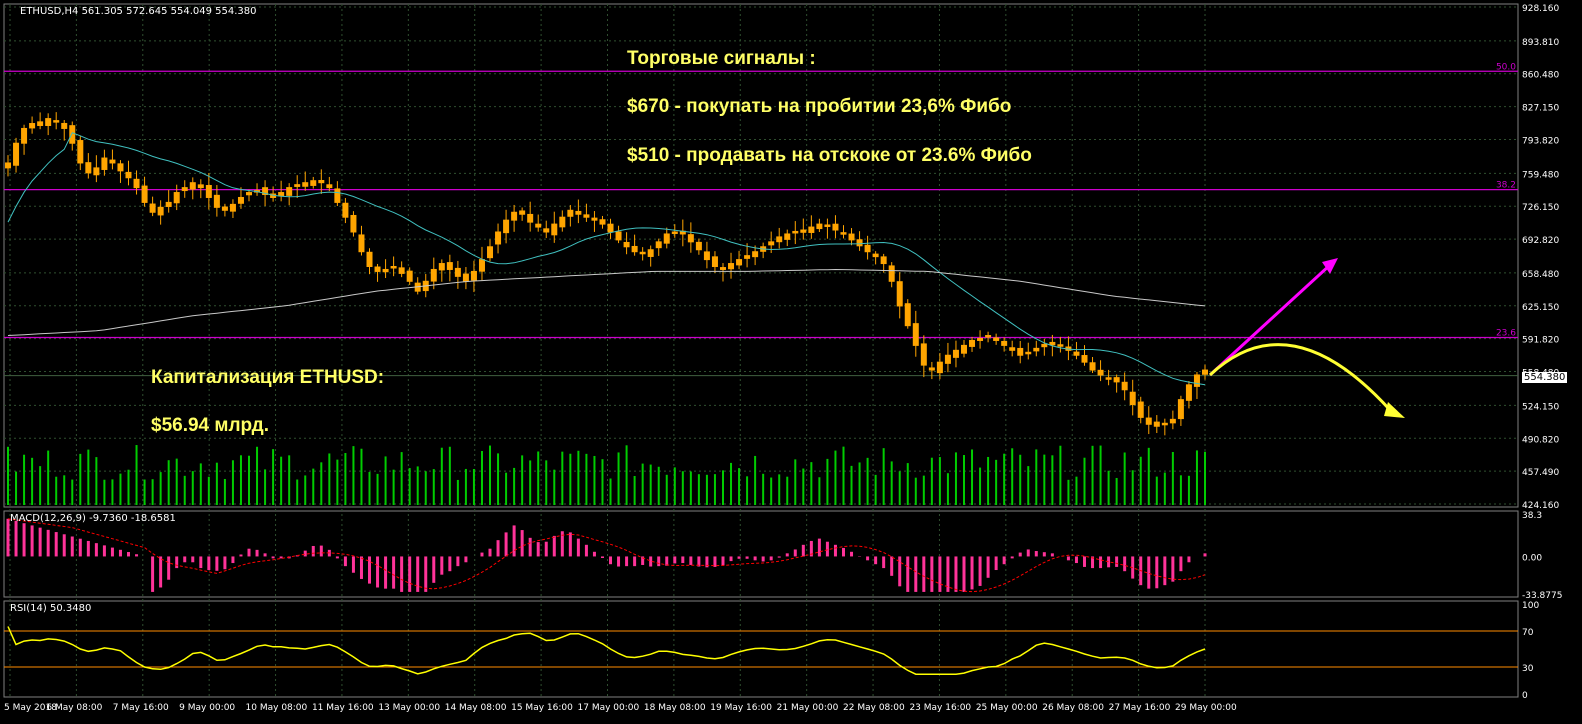  I want to click on macd-title: MACD(12,26,9) -9.7360 -18.6581, so click(93, 518).